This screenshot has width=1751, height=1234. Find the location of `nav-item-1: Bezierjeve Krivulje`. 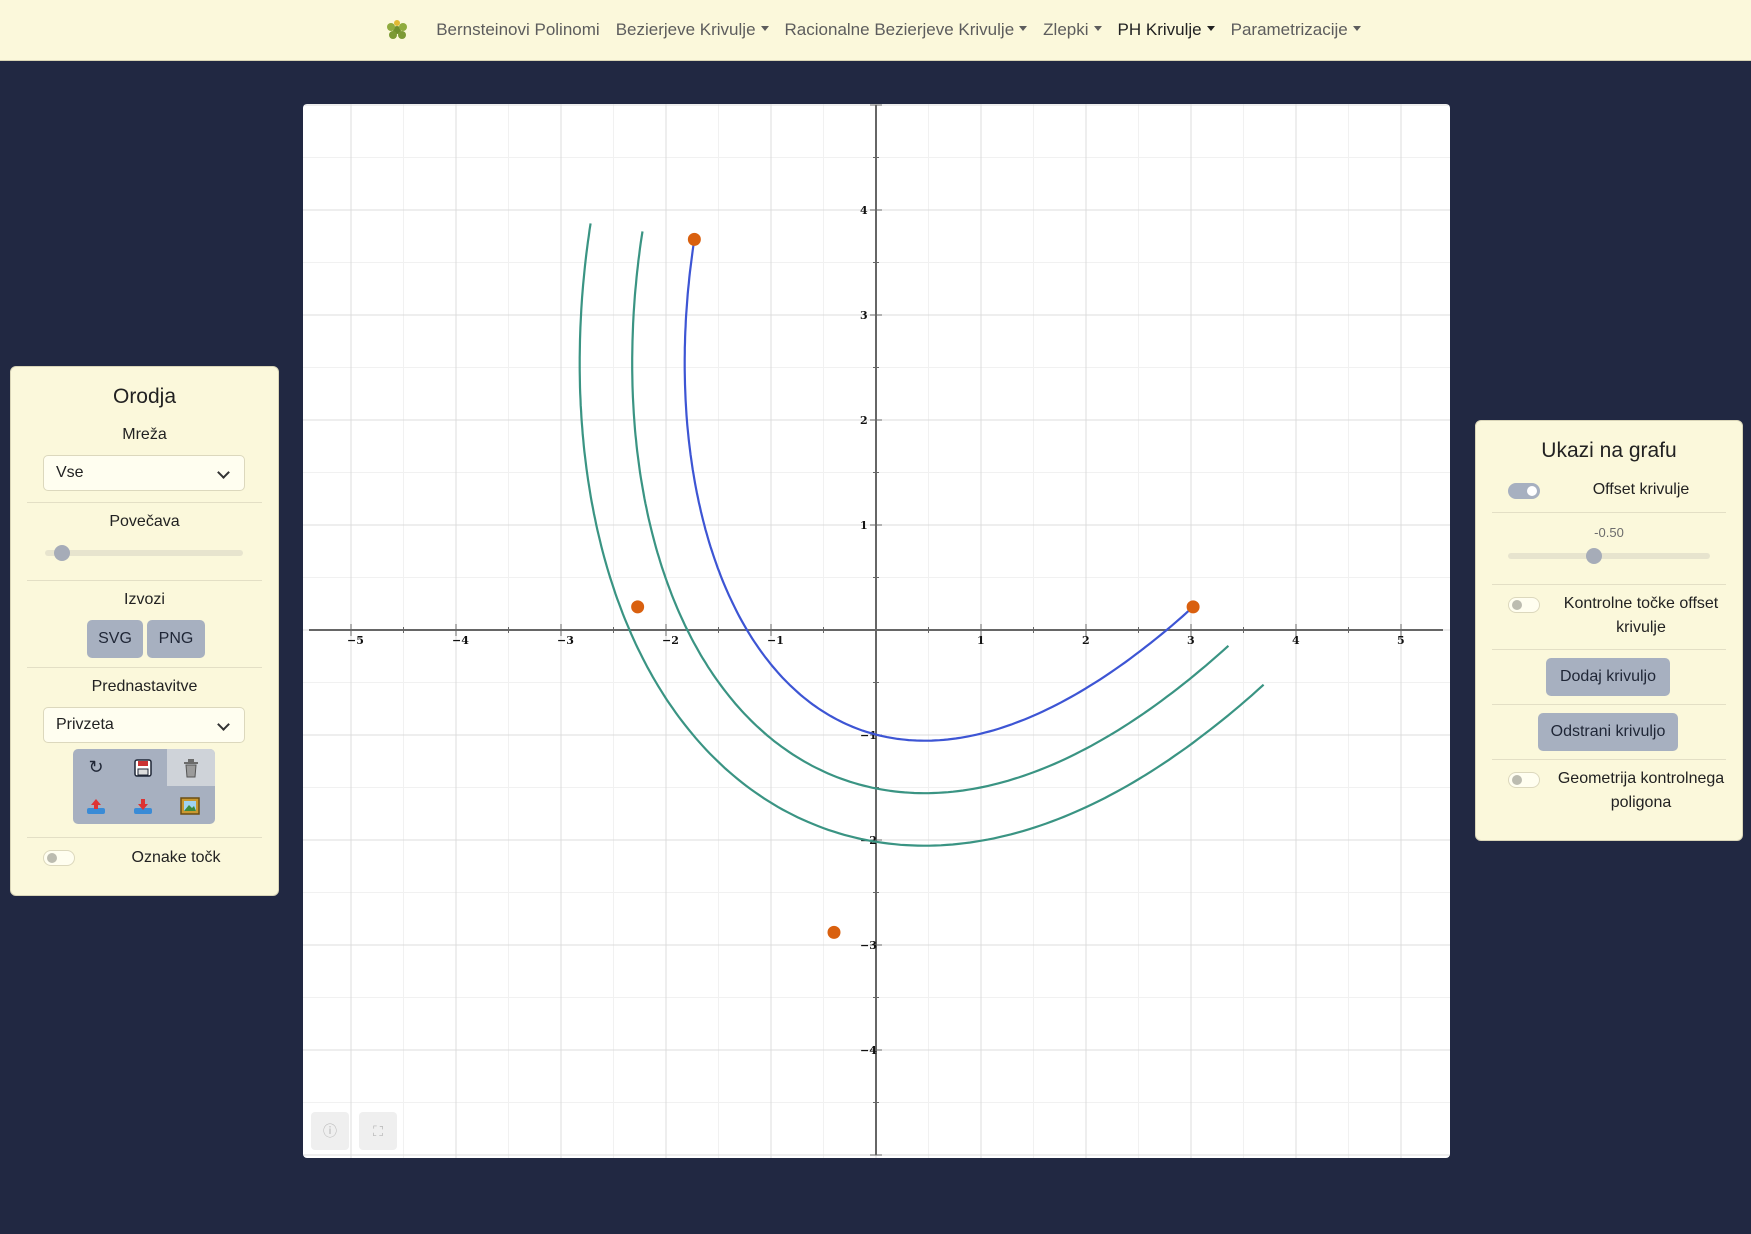

nav-item-1: Bezierjeve Krivulje is located at coordinates (692, 30).